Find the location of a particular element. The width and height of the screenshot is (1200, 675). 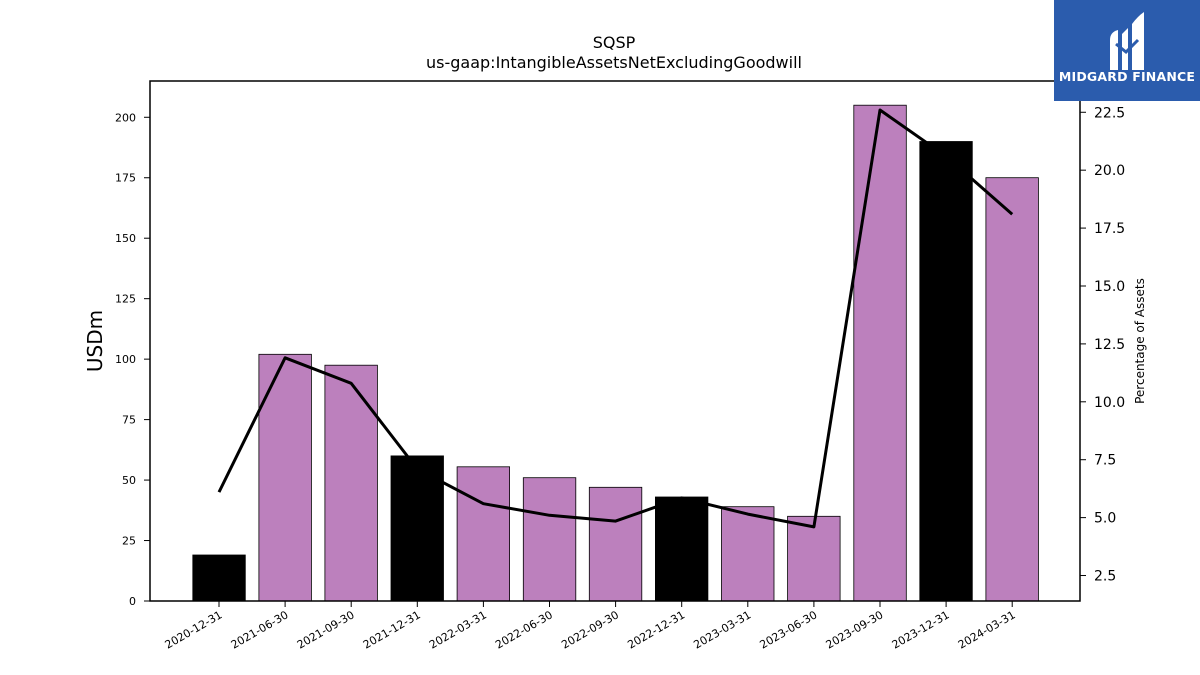

x-tick-label: 2023-03-31 is located at coordinates (722, 629).